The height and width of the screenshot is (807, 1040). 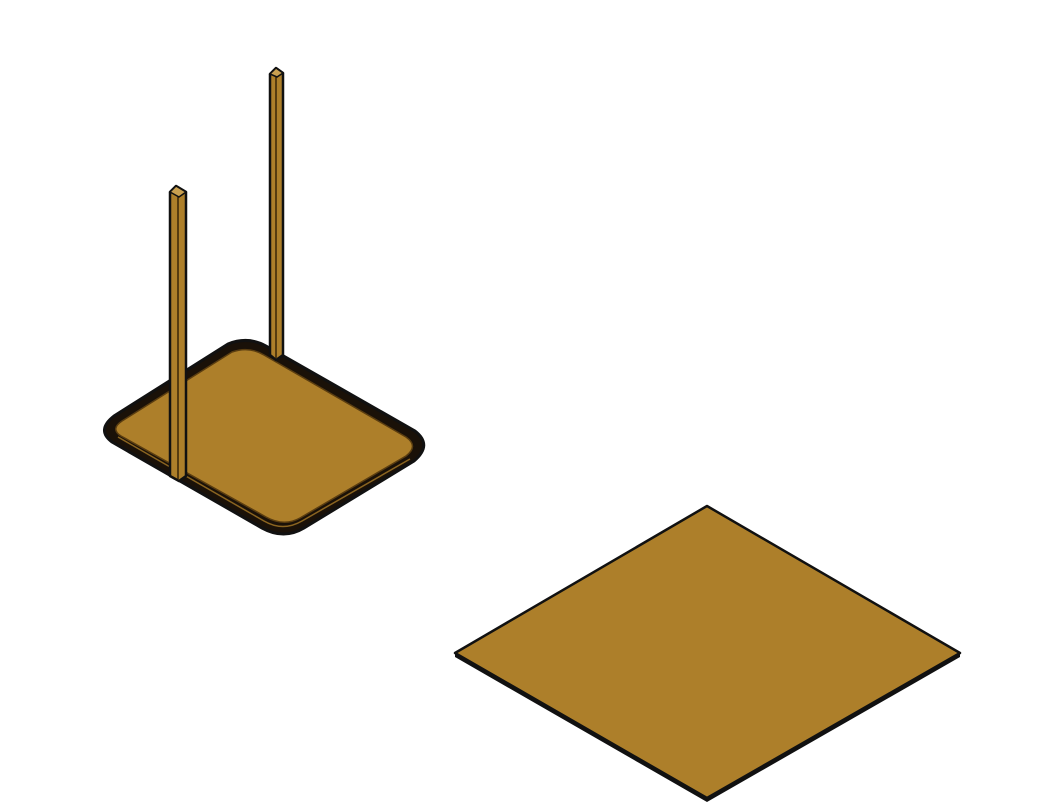 I want to click on short-post, so click(x=178, y=333).